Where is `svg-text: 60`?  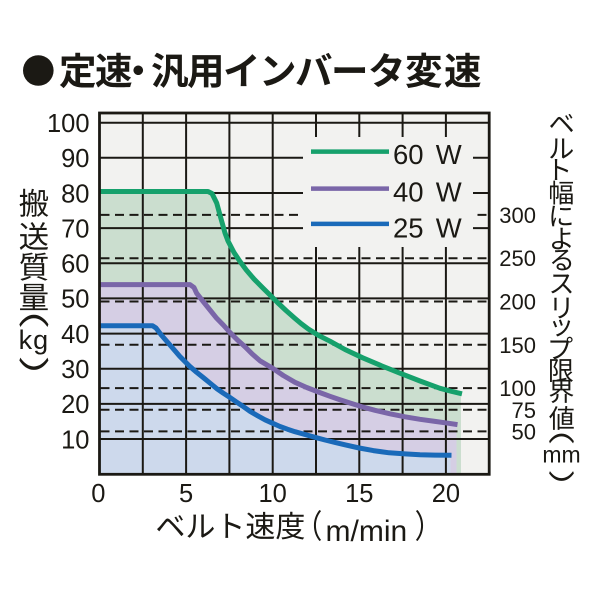
svg-text: 60 is located at coordinates (75, 265).